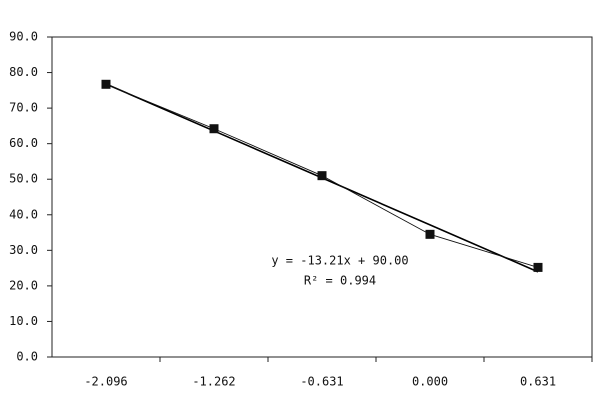  Describe the element at coordinates (105, 382) in the screenshot. I see `x-tick-label: -2.096` at that location.